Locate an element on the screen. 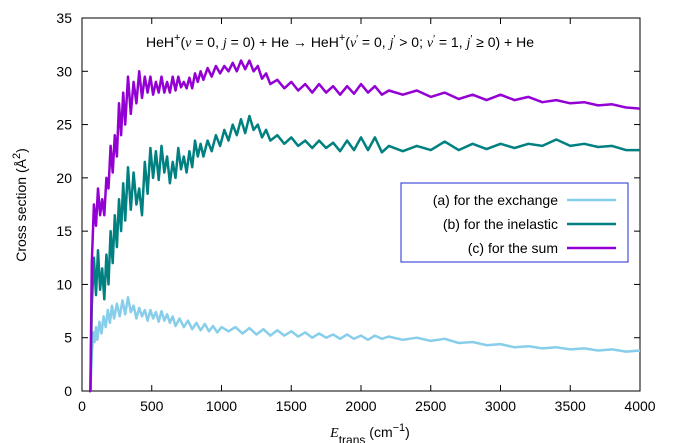 The width and height of the screenshot is (677, 443). x-tick-label: 1500 is located at coordinates (291, 406).